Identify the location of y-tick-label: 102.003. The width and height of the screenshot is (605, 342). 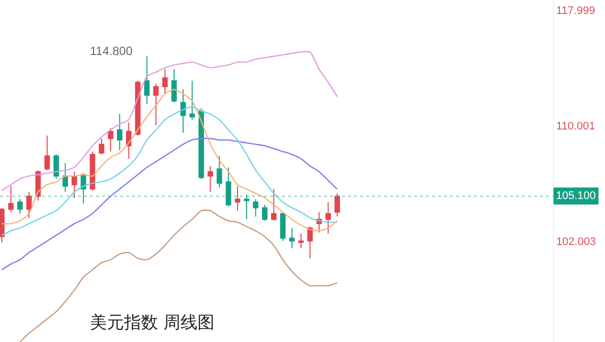
(576, 242).